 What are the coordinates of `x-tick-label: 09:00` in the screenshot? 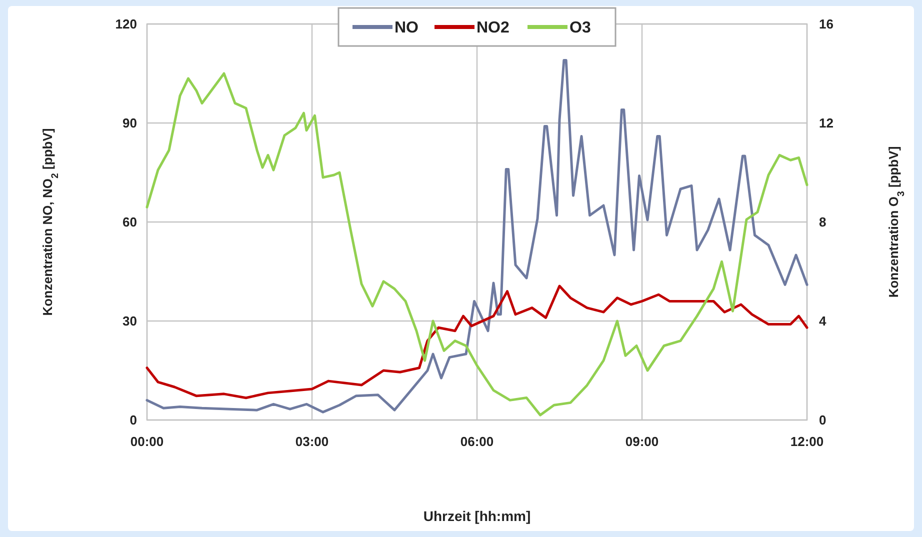 It's located at (642, 441).